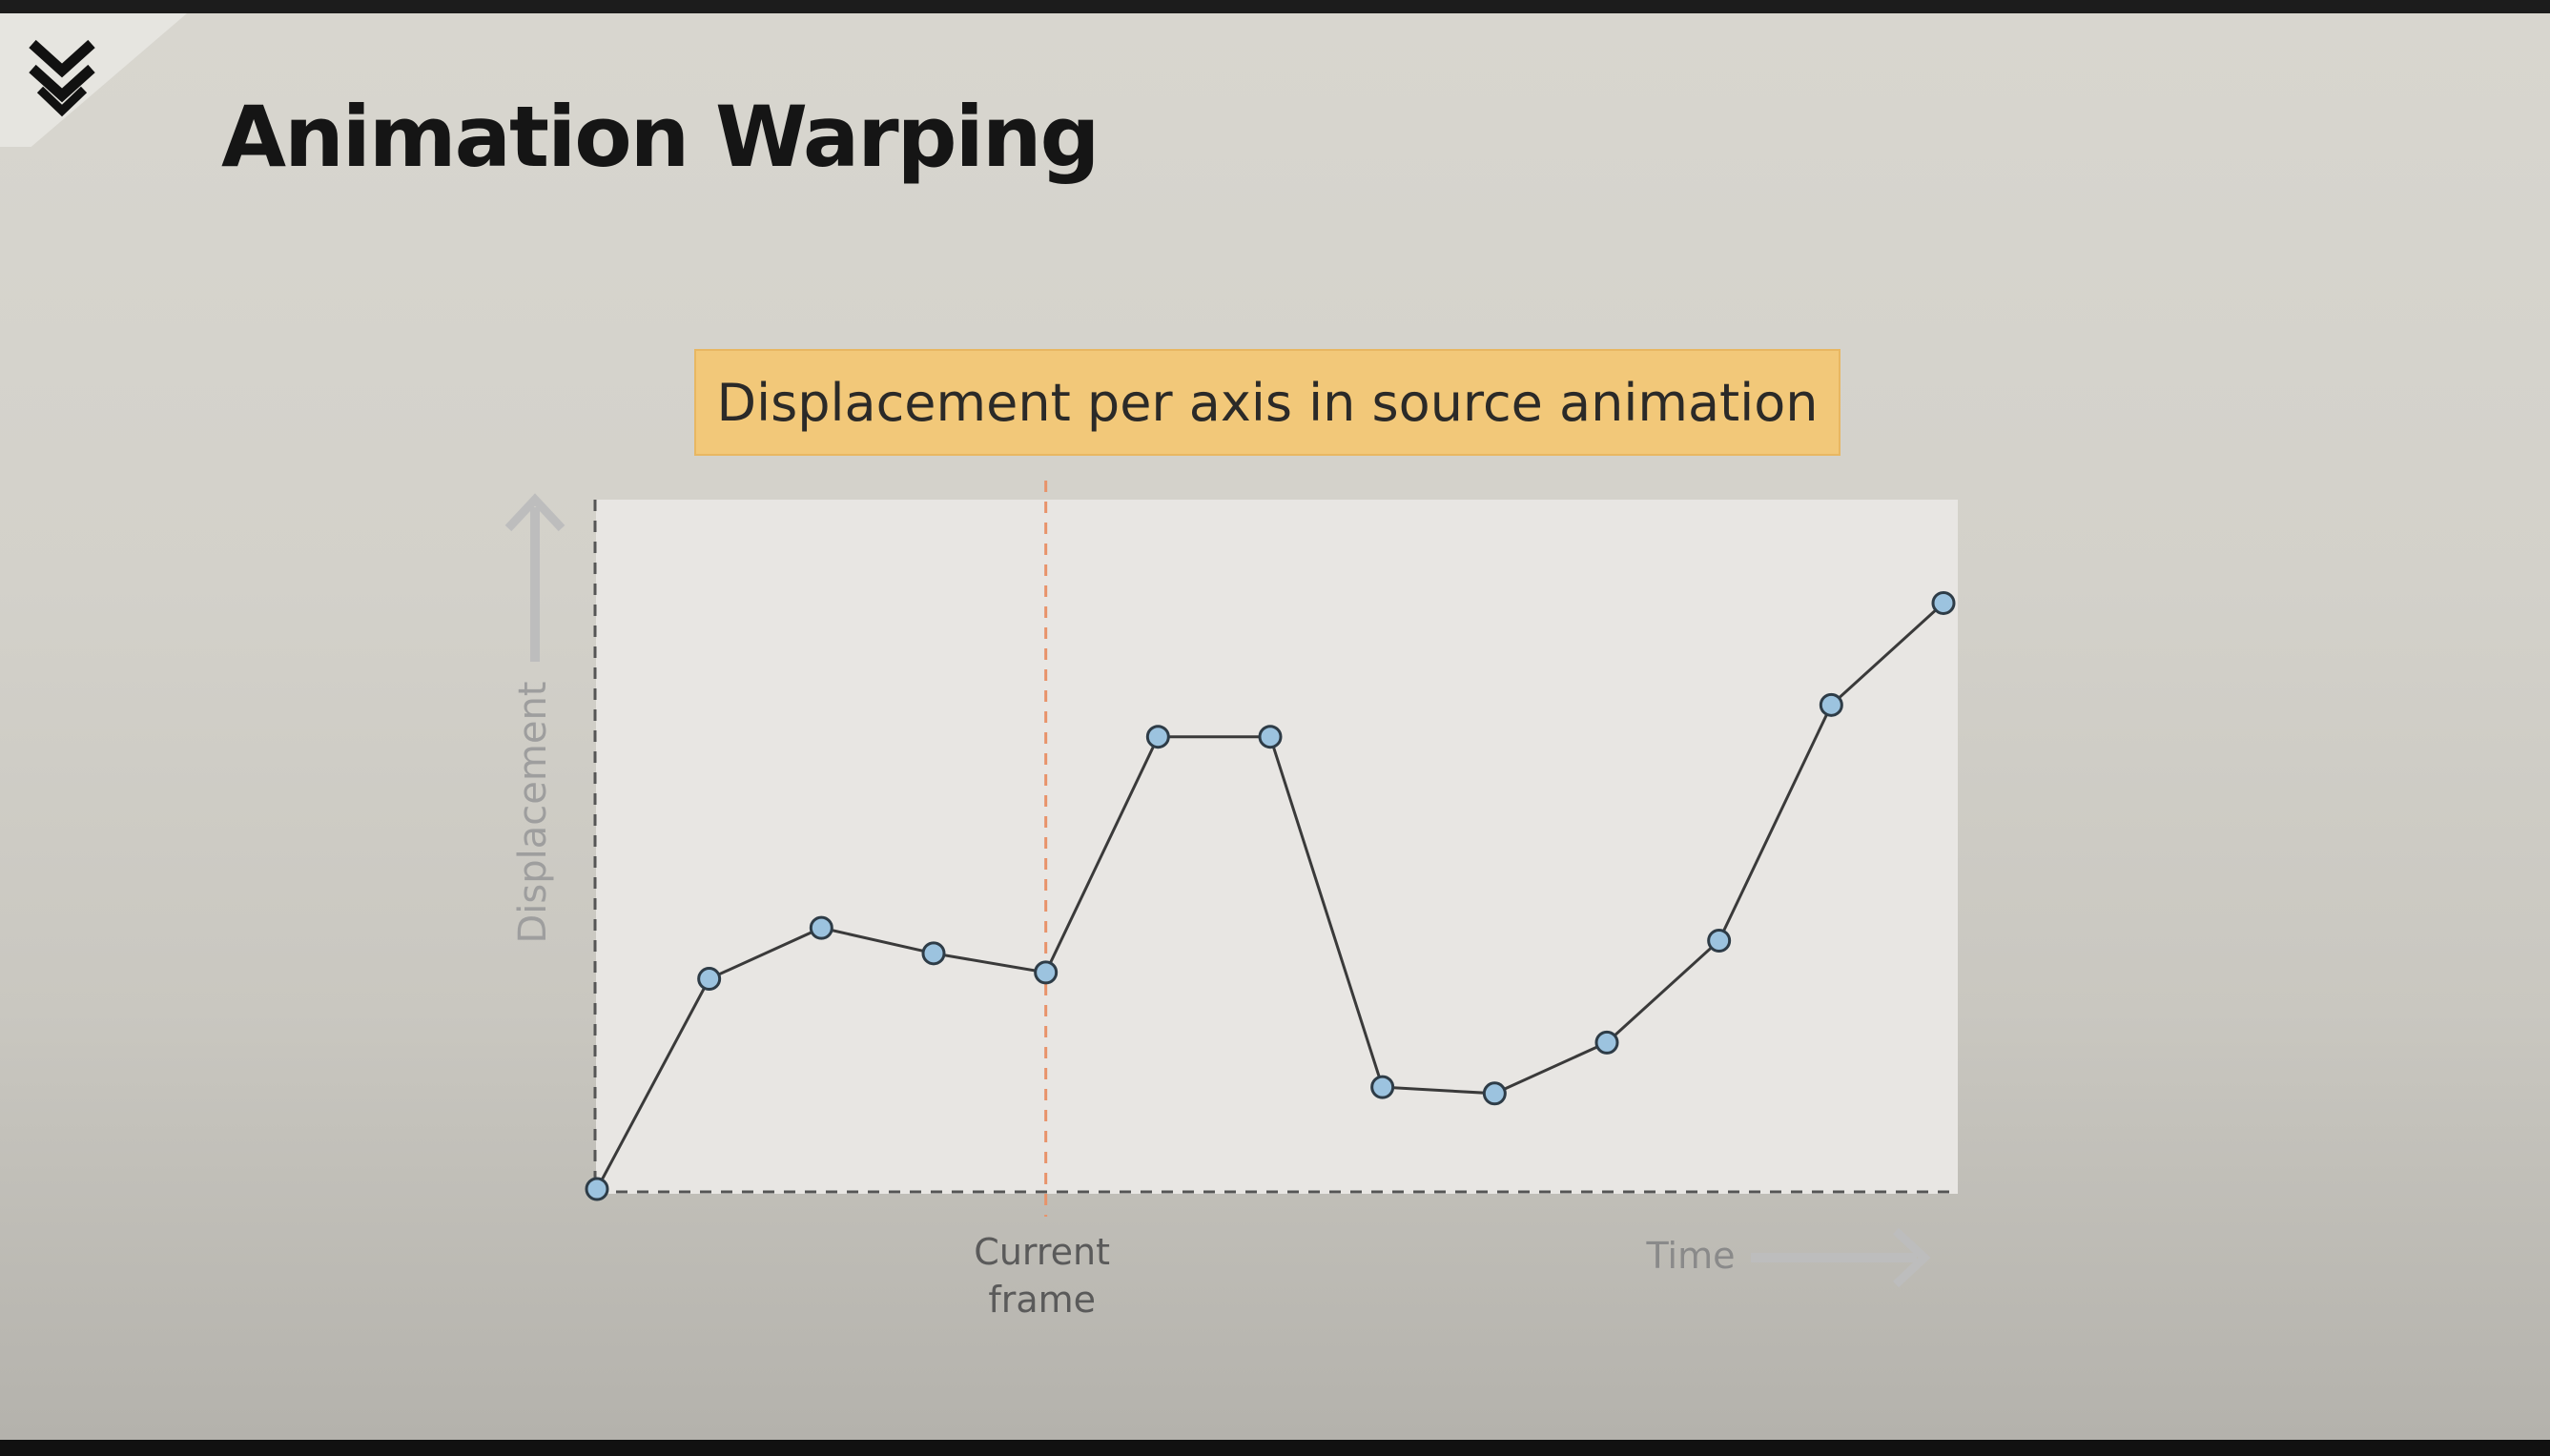  Describe the element at coordinates (1042, 1252) in the screenshot. I see `current-frame-label-line1: Current` at that location.